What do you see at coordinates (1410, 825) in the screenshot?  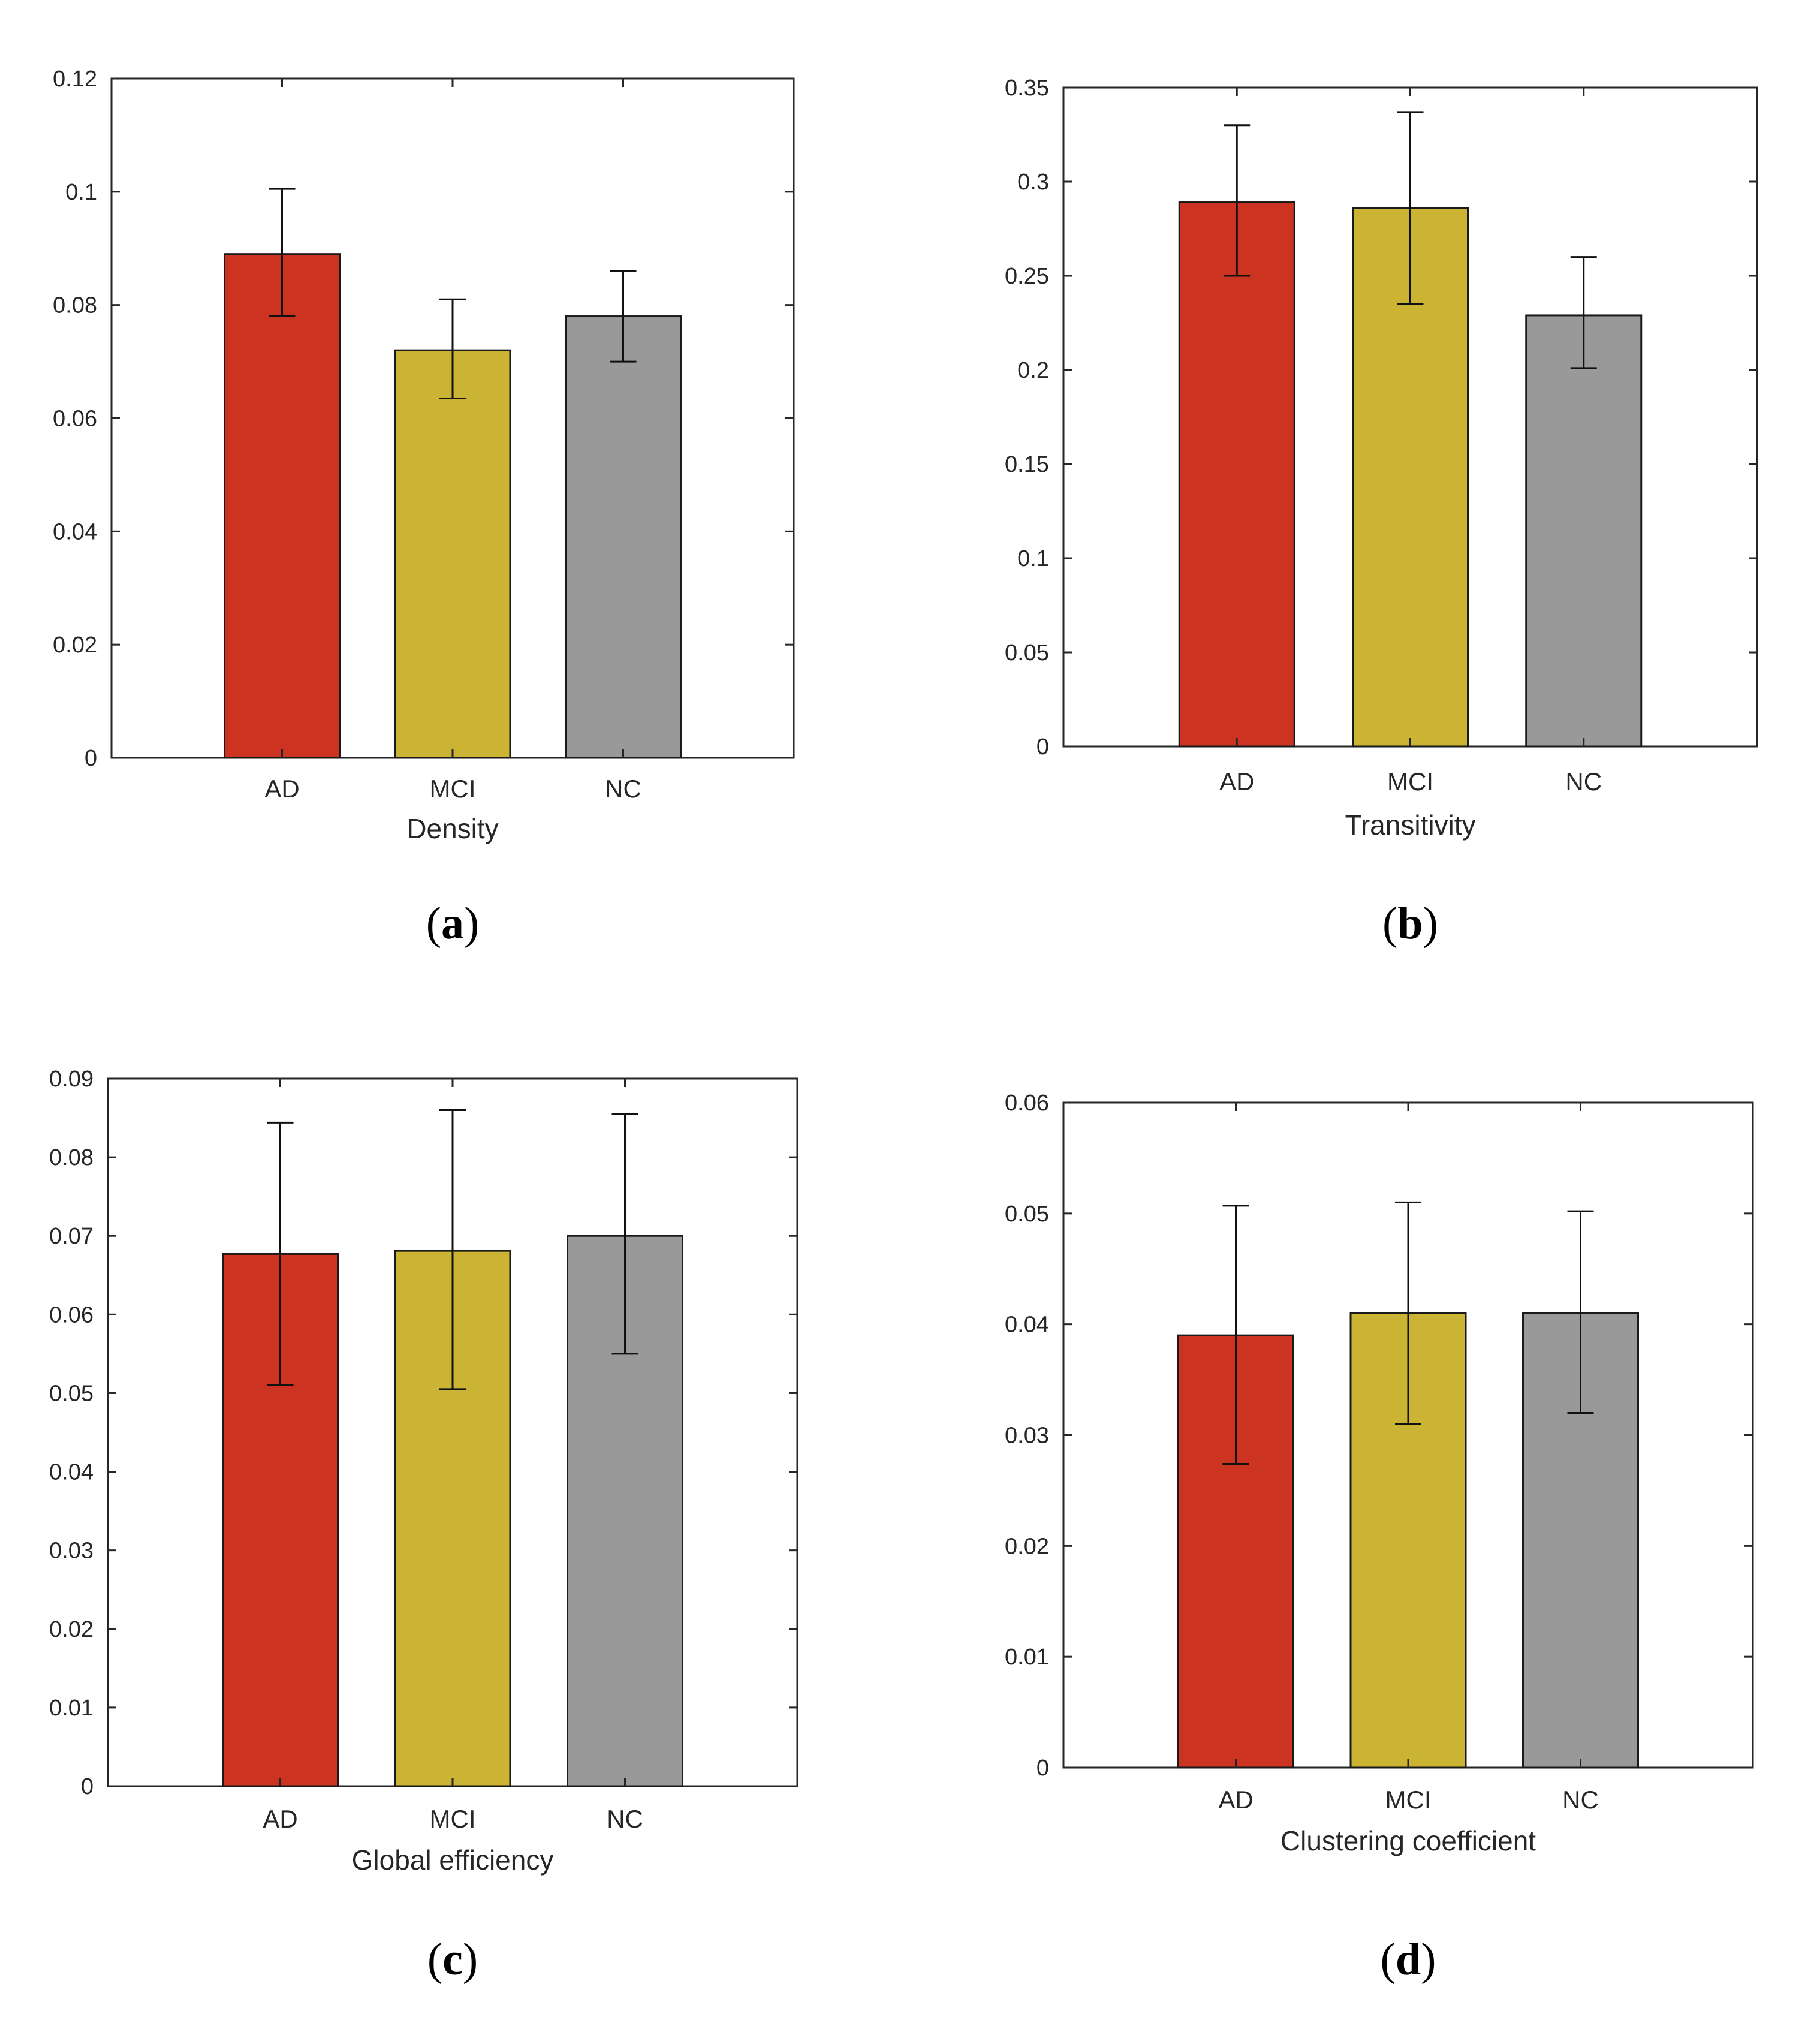 I see `x-axis-title: Transitivity` at bounding box center [1410, 825].